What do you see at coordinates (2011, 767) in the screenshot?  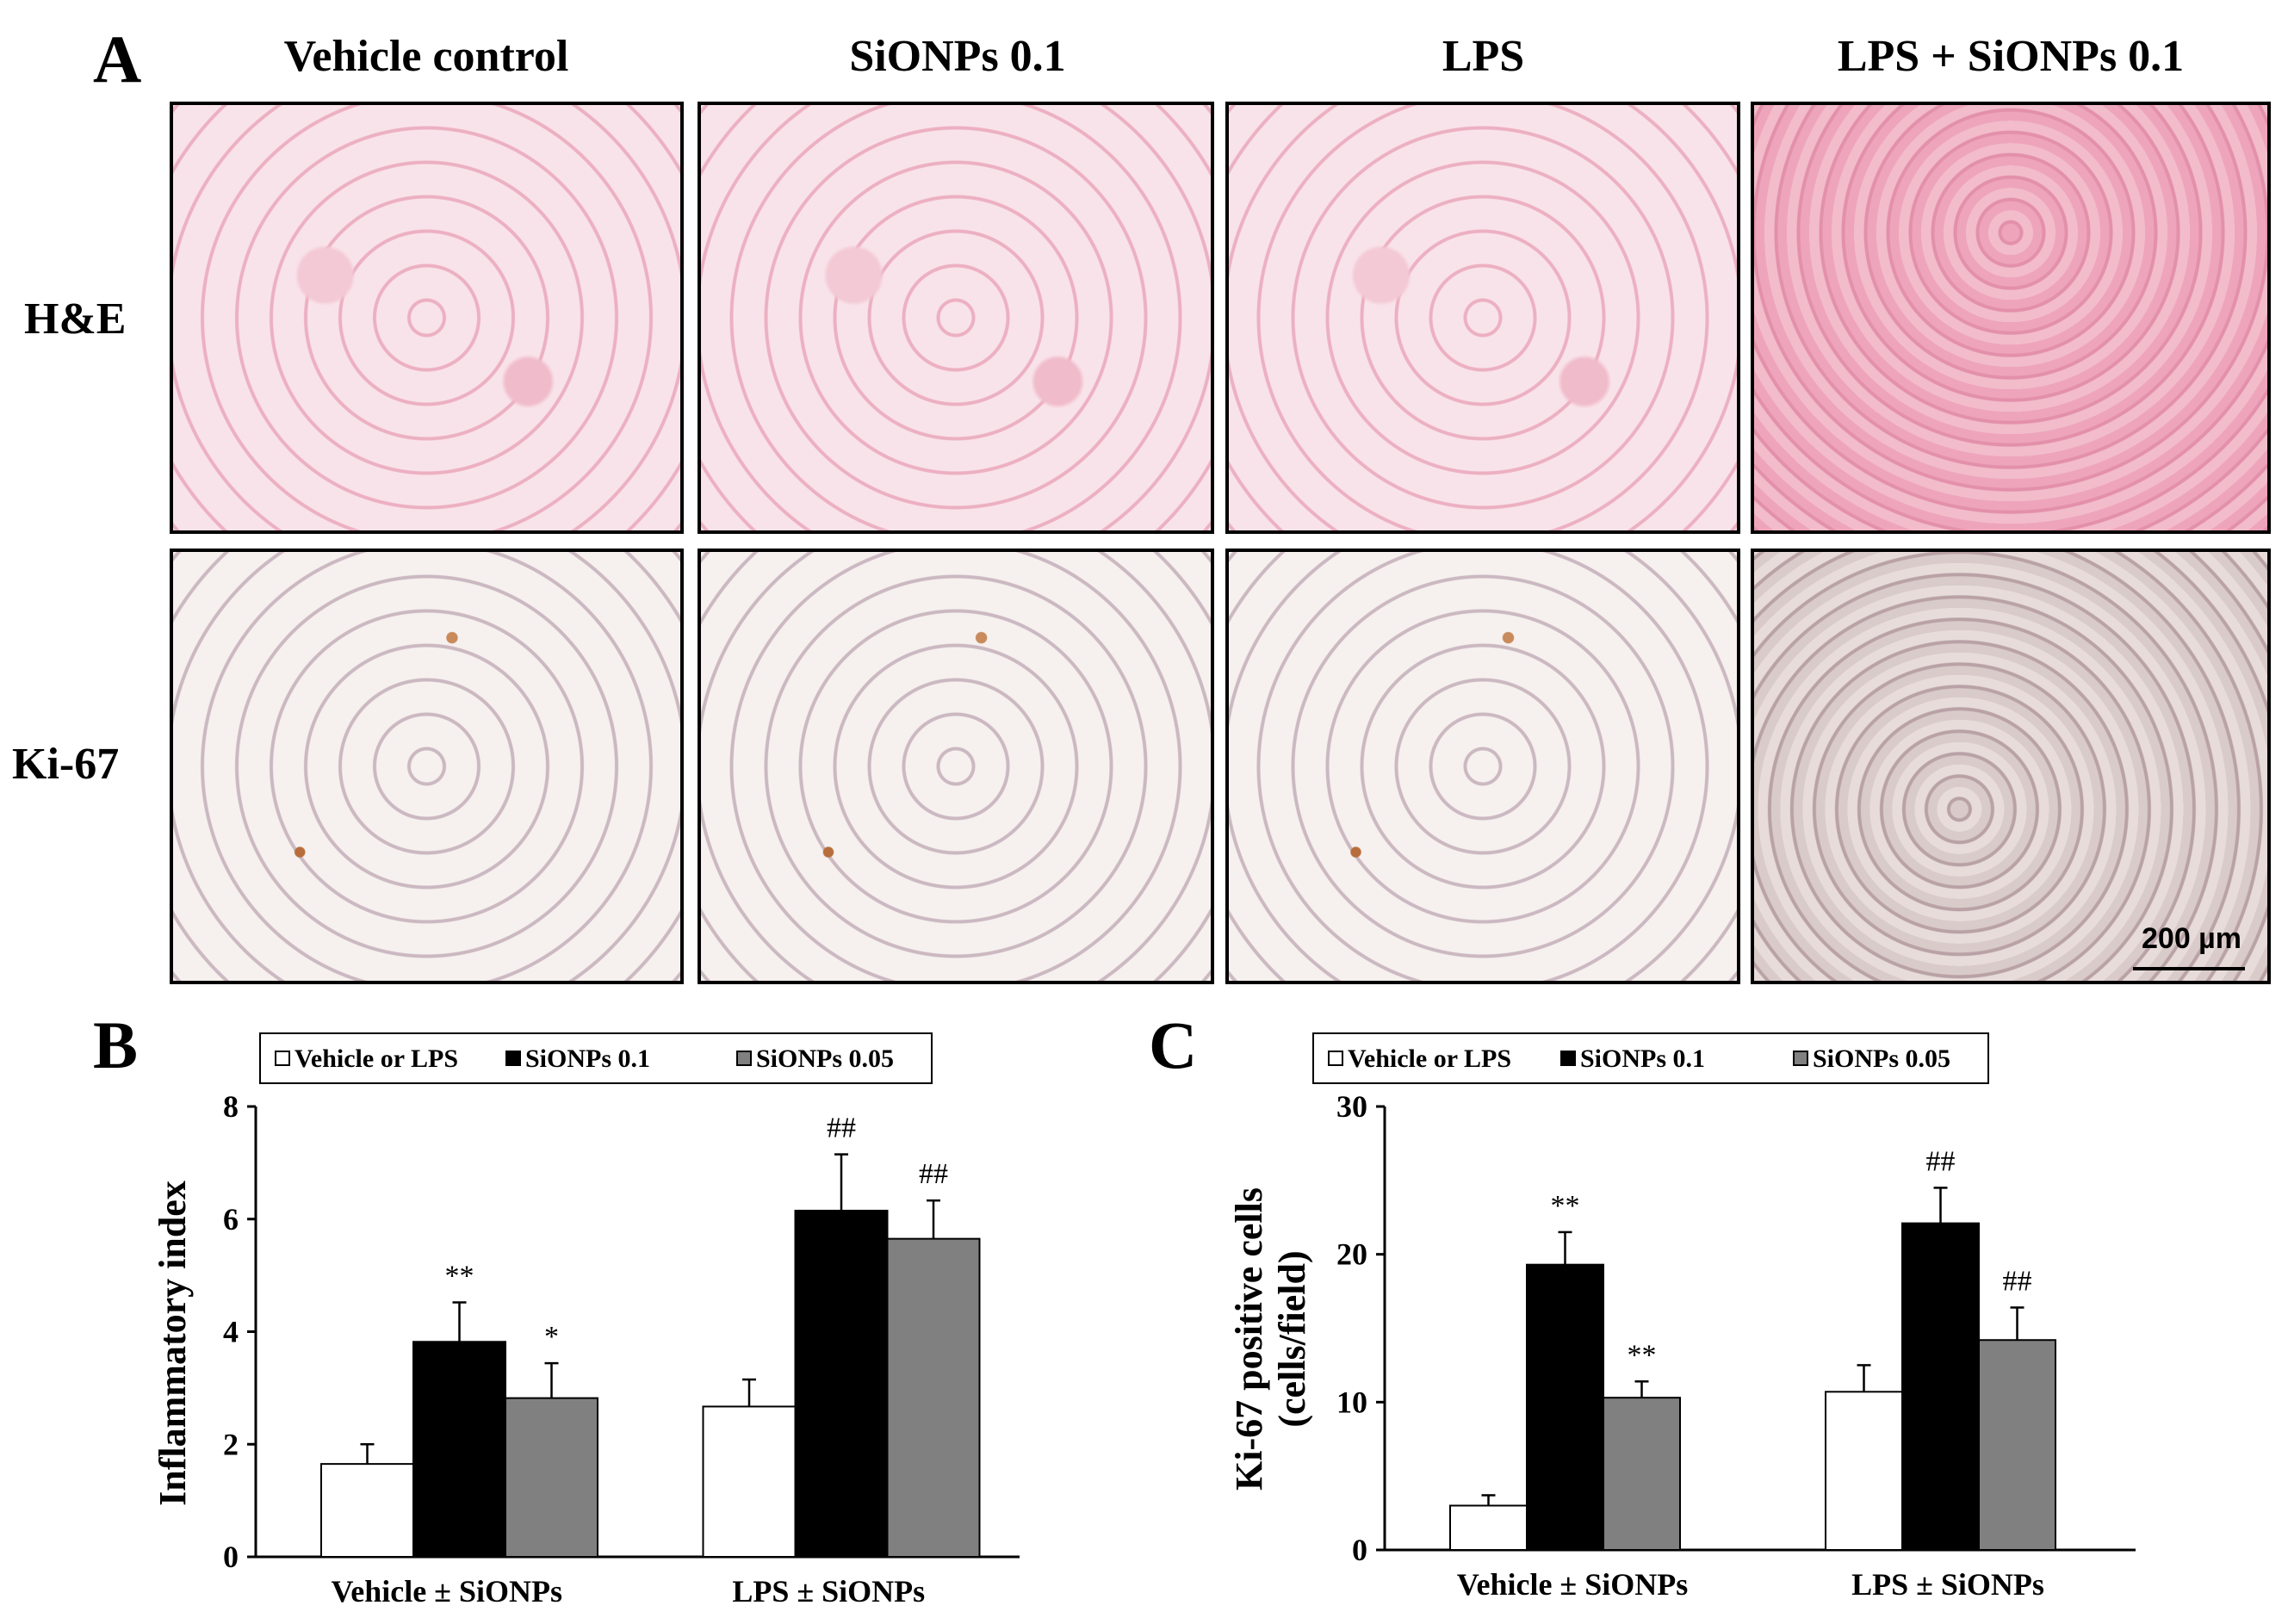 I see `ki67-lps-sionps-image: 200 µm` at bounding box center [2011, 767].